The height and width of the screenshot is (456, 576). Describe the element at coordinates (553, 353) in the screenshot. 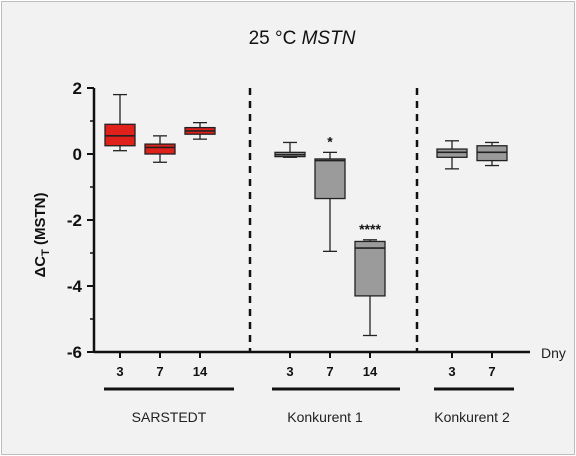

I see `x-axis-label: Dny` at that location.